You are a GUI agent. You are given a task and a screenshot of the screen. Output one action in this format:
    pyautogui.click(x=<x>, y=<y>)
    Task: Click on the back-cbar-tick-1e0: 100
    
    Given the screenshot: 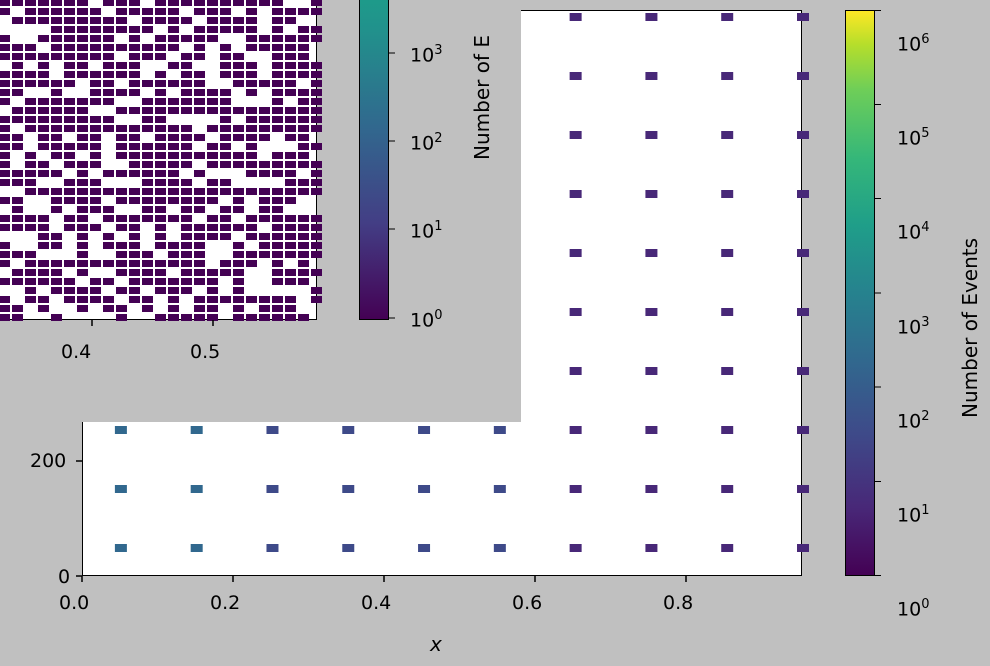 What is the action you would take?
    pyautogui.click(x=426, y=320)
    